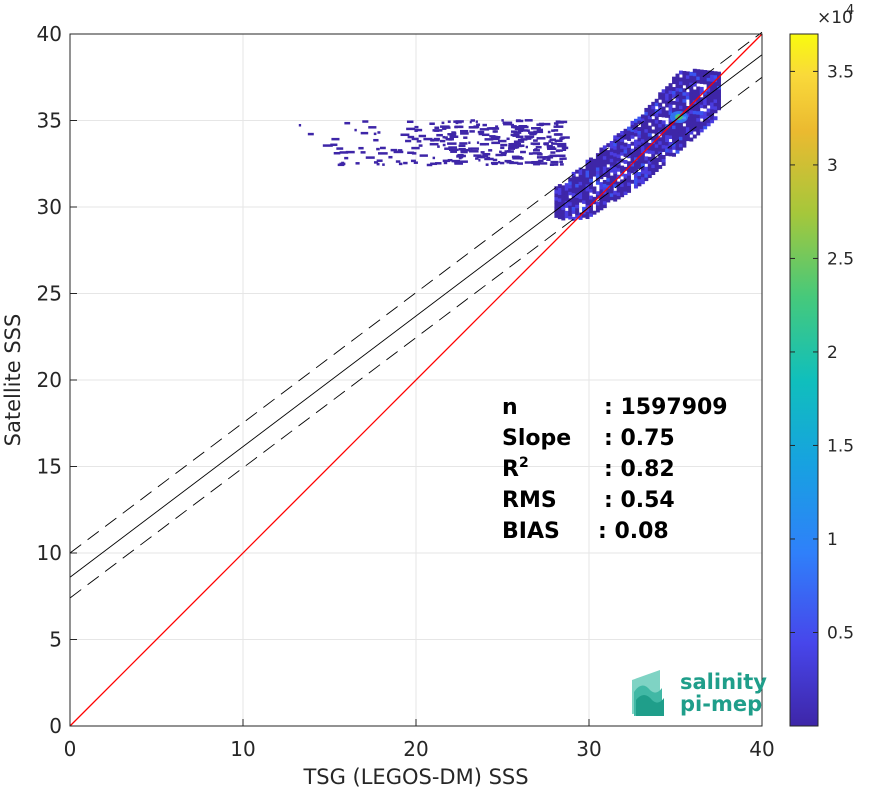 Image resolution: width=873 pixels, height=791 pixels. What do you see at coordinates (49, 121) in the screenshot?
I see `y-tick-label: 35` at bounding box center [49, 121].